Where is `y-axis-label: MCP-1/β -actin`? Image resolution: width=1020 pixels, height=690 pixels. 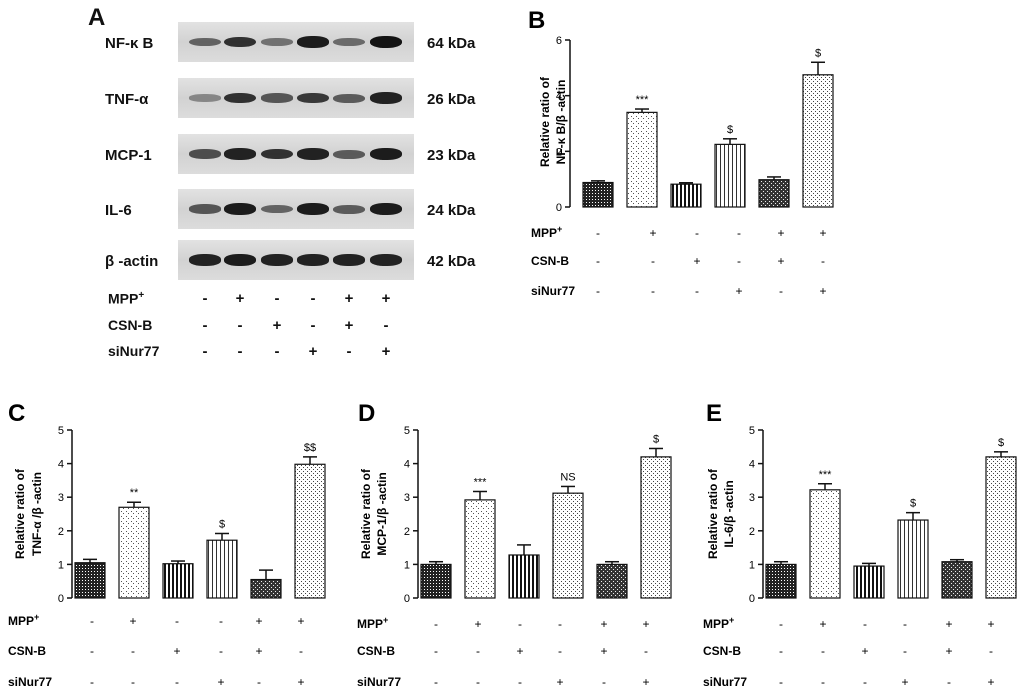 y-axis-label: MCP-1/β -actin is located at coordinates (382, 513).